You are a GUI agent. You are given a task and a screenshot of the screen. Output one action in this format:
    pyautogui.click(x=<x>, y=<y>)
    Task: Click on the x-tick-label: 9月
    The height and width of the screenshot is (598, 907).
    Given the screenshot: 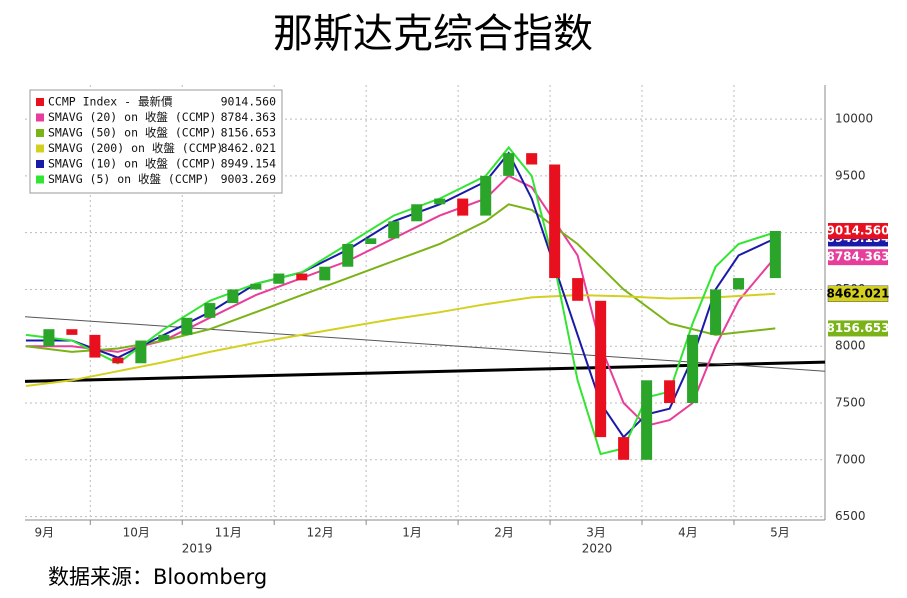 What is the action you would take?
    pyautogui.click(x=44, y=533)
    